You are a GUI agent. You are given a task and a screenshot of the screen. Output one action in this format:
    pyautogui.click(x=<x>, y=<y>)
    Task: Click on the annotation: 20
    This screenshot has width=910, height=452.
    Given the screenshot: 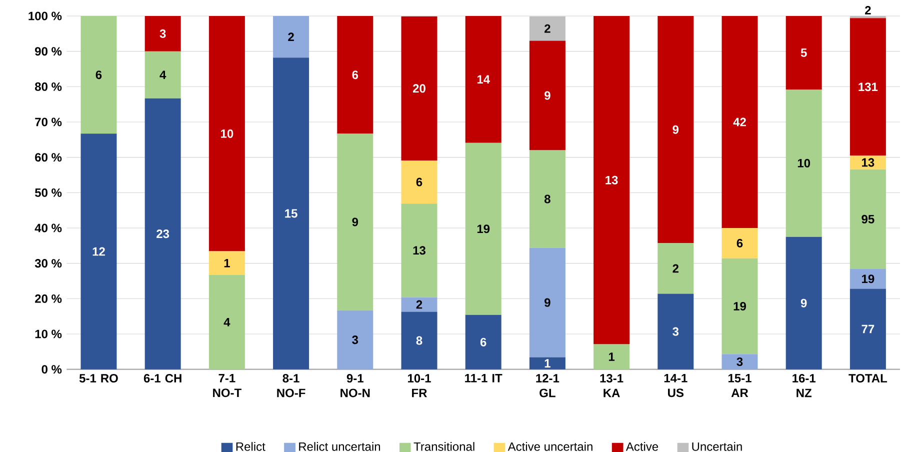 What is the action you would take?
    pyautogui.click(x=419, y=88)
    